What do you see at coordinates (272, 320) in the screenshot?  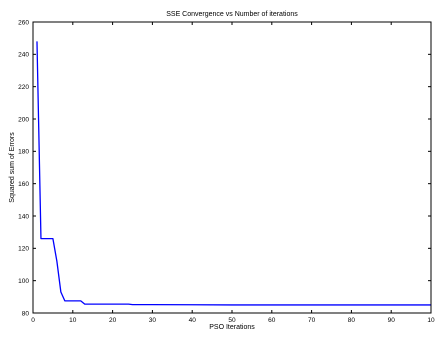 I see `x-tick-label: 60` at bounding box center [272, 320].